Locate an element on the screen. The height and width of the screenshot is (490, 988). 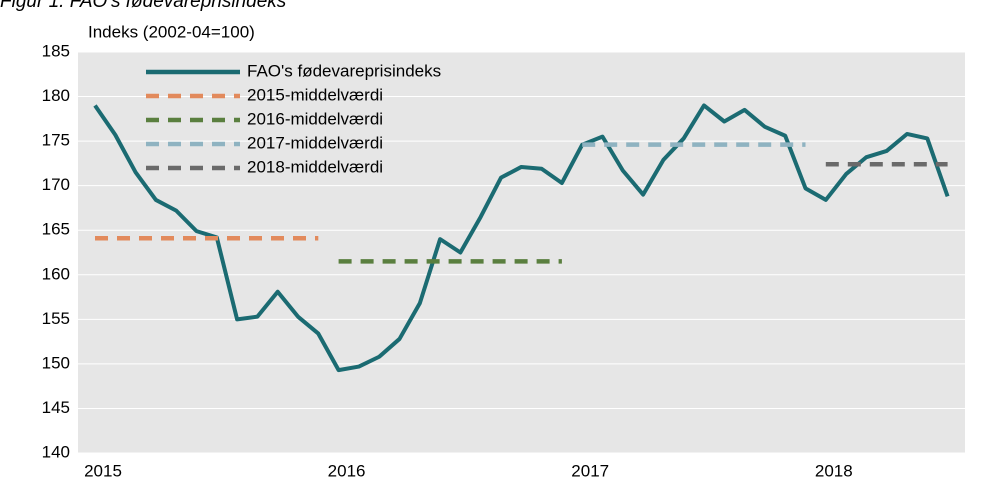
y-axis-label: Indeks (2002-04=100) is located at coordinates (171, 31).